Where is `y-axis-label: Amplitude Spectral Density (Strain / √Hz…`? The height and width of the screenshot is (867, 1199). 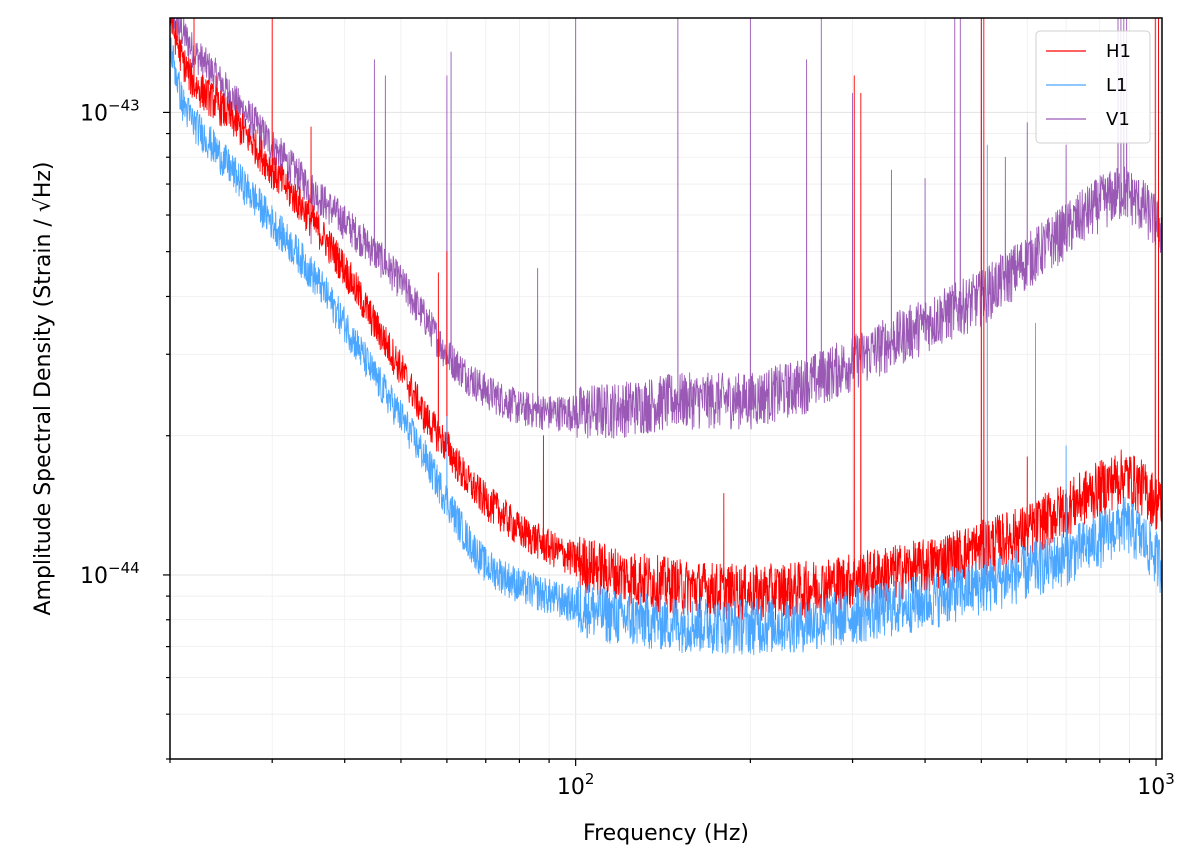 y-axis-label: Amplitude Spectral Density (Strain / √Hz… is located at coordinates (43, 388).